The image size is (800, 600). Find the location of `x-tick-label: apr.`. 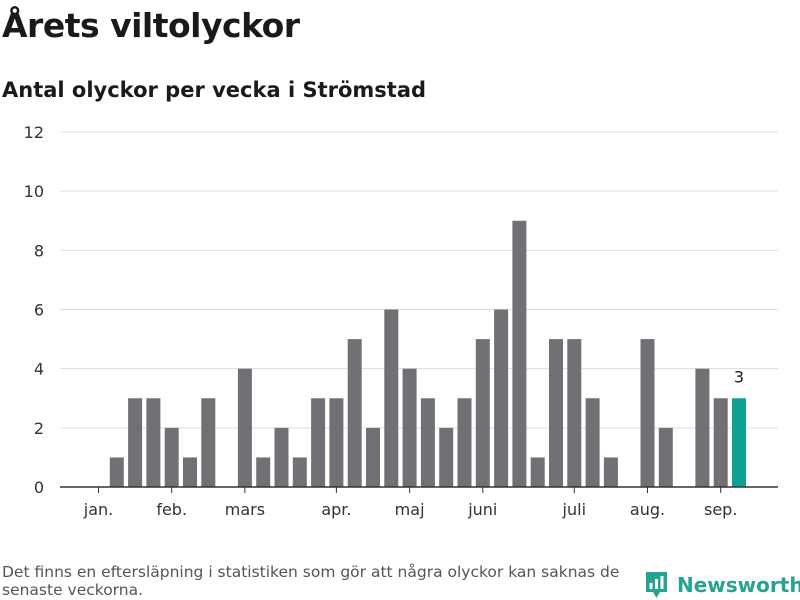

x-tick-label: apr. is located at coordinates (336, 509).